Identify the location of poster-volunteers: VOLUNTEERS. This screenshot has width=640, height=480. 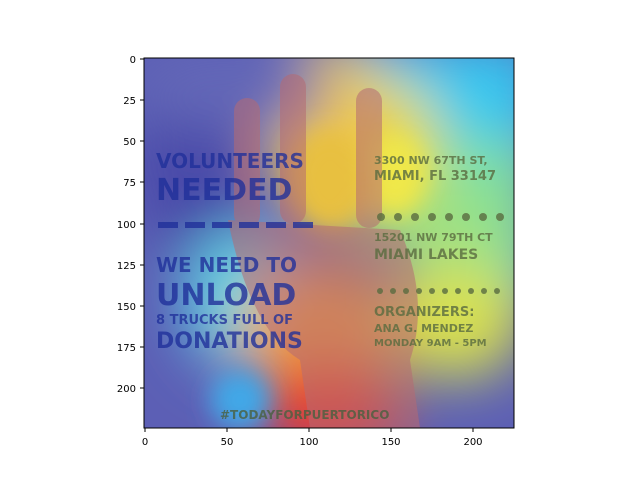
(230, 161).